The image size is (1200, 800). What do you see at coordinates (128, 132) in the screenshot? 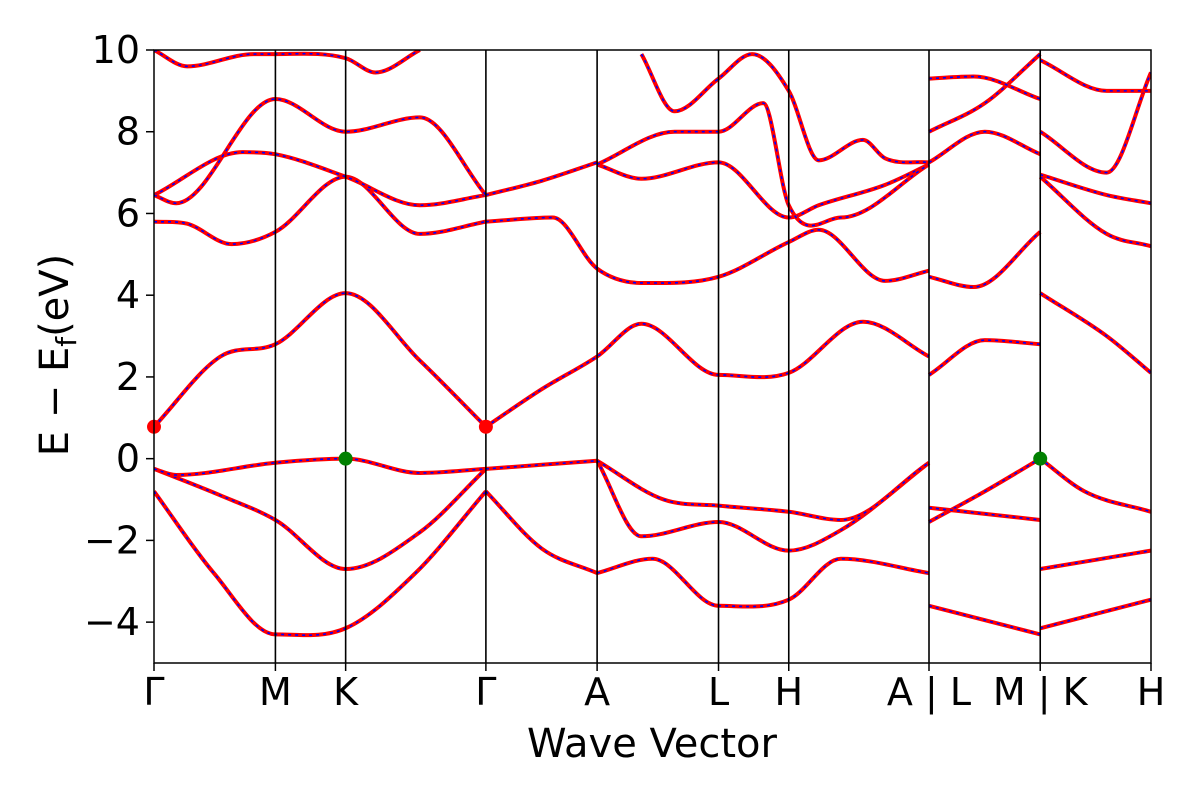
I see `y-tick-label-6: 8` at bounding box center [128, 132].